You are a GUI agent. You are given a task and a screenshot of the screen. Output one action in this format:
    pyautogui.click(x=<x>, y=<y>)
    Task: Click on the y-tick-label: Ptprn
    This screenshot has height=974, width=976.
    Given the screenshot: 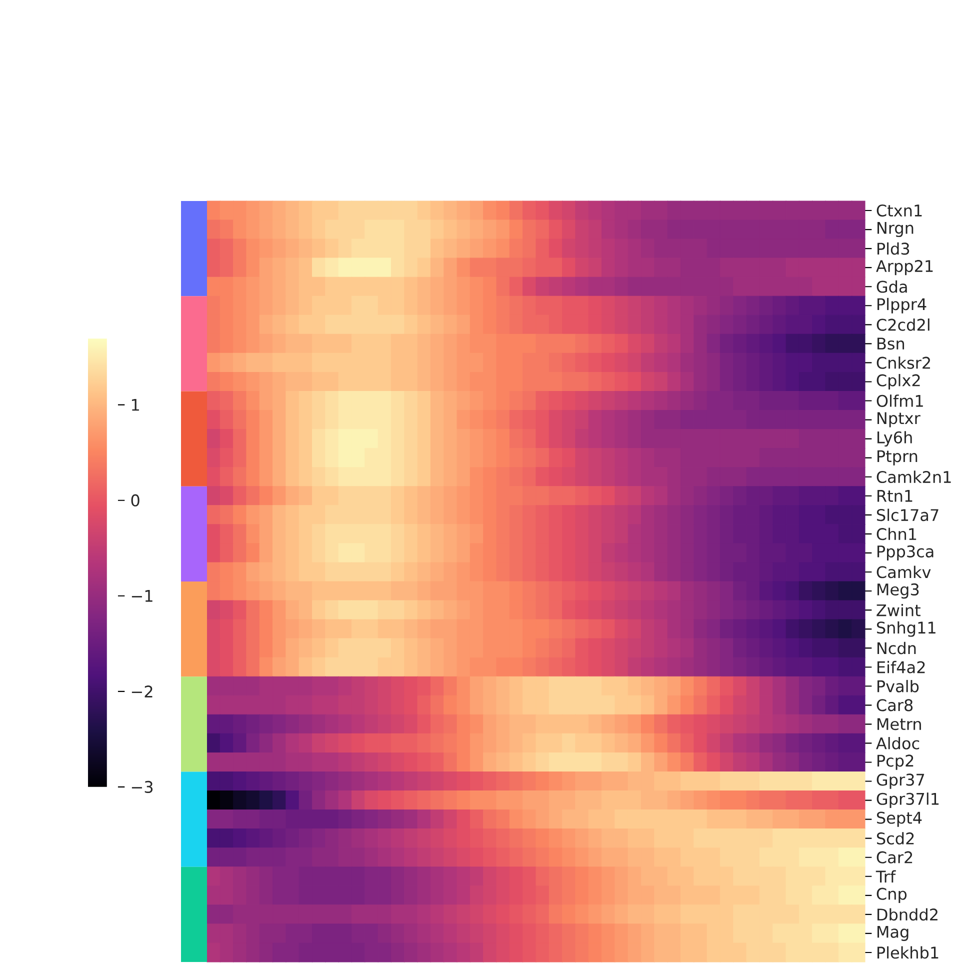 What is the action you would take?
    pyautogui.click(x=898, y=458)
    